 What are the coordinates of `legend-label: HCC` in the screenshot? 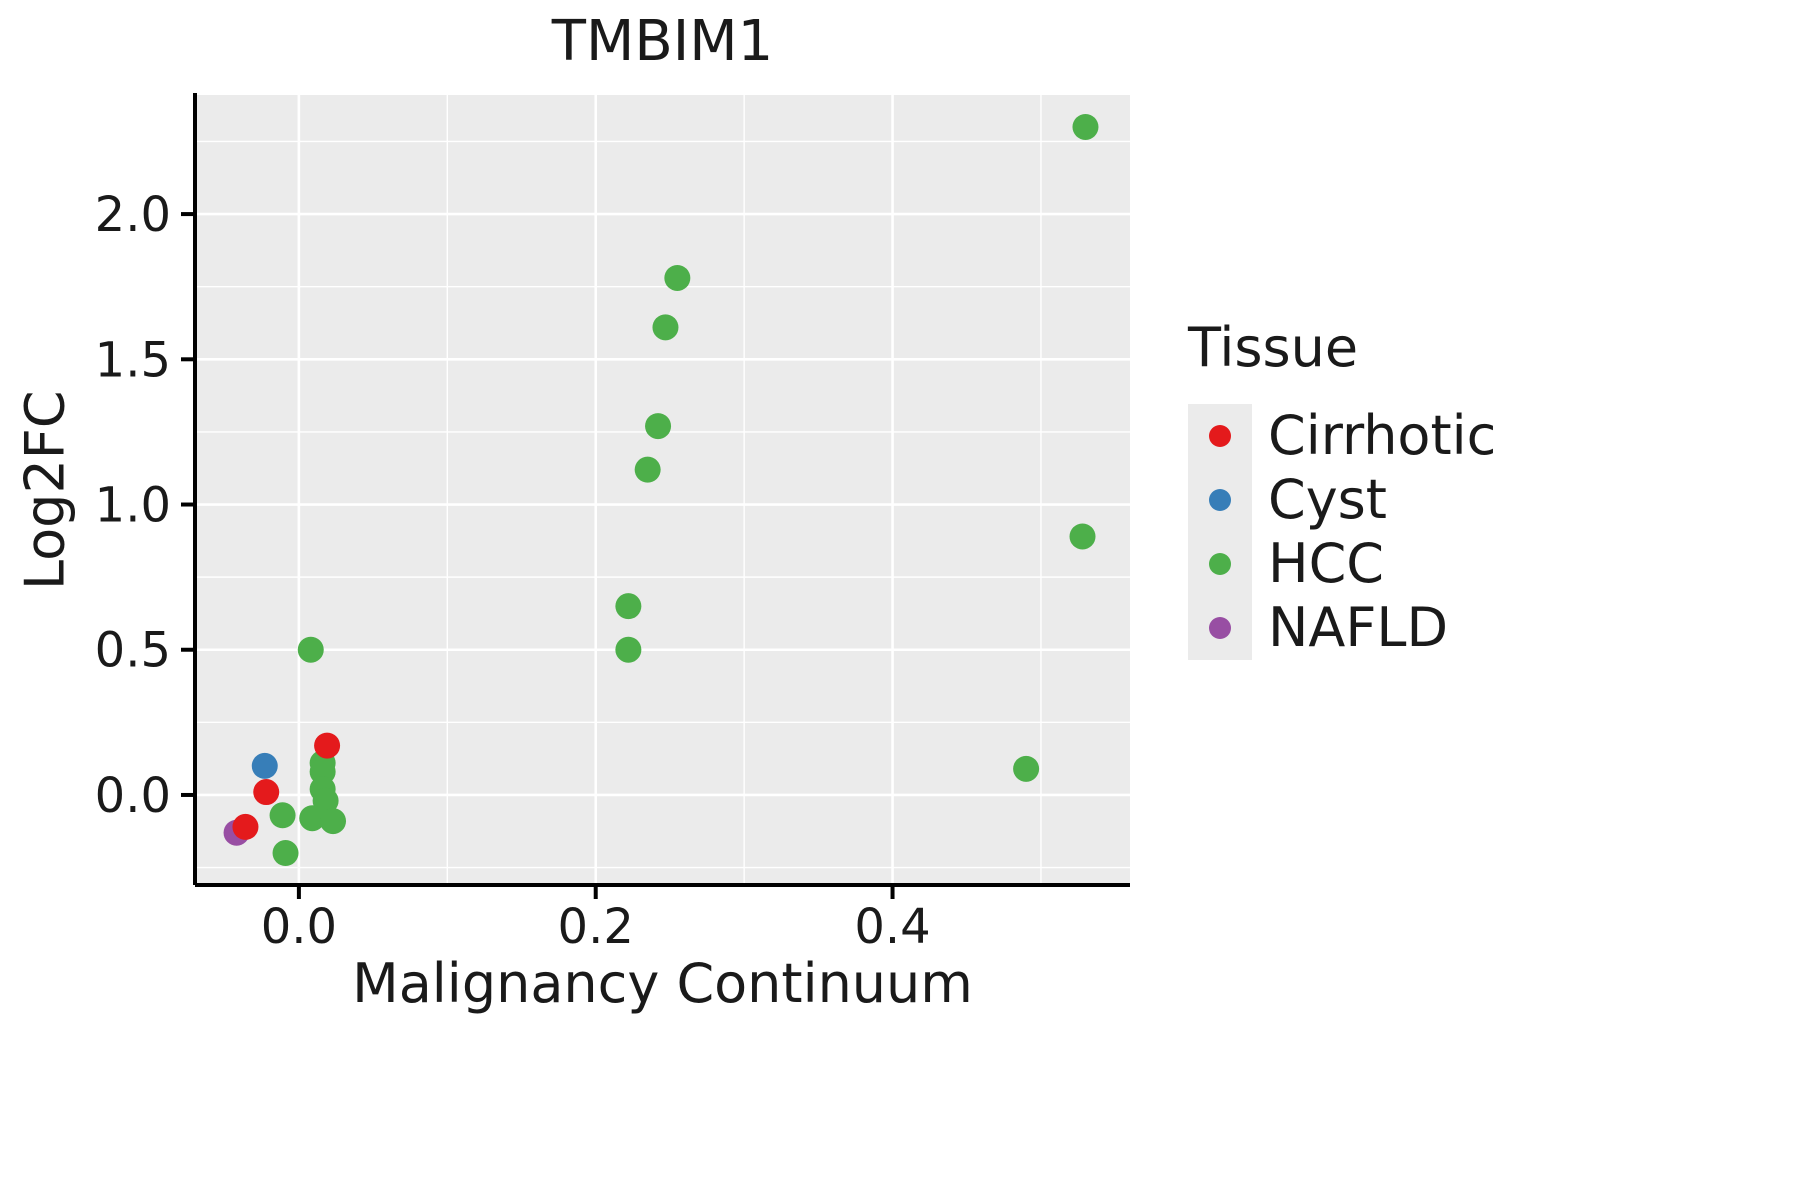 It's located at (1326, 563).